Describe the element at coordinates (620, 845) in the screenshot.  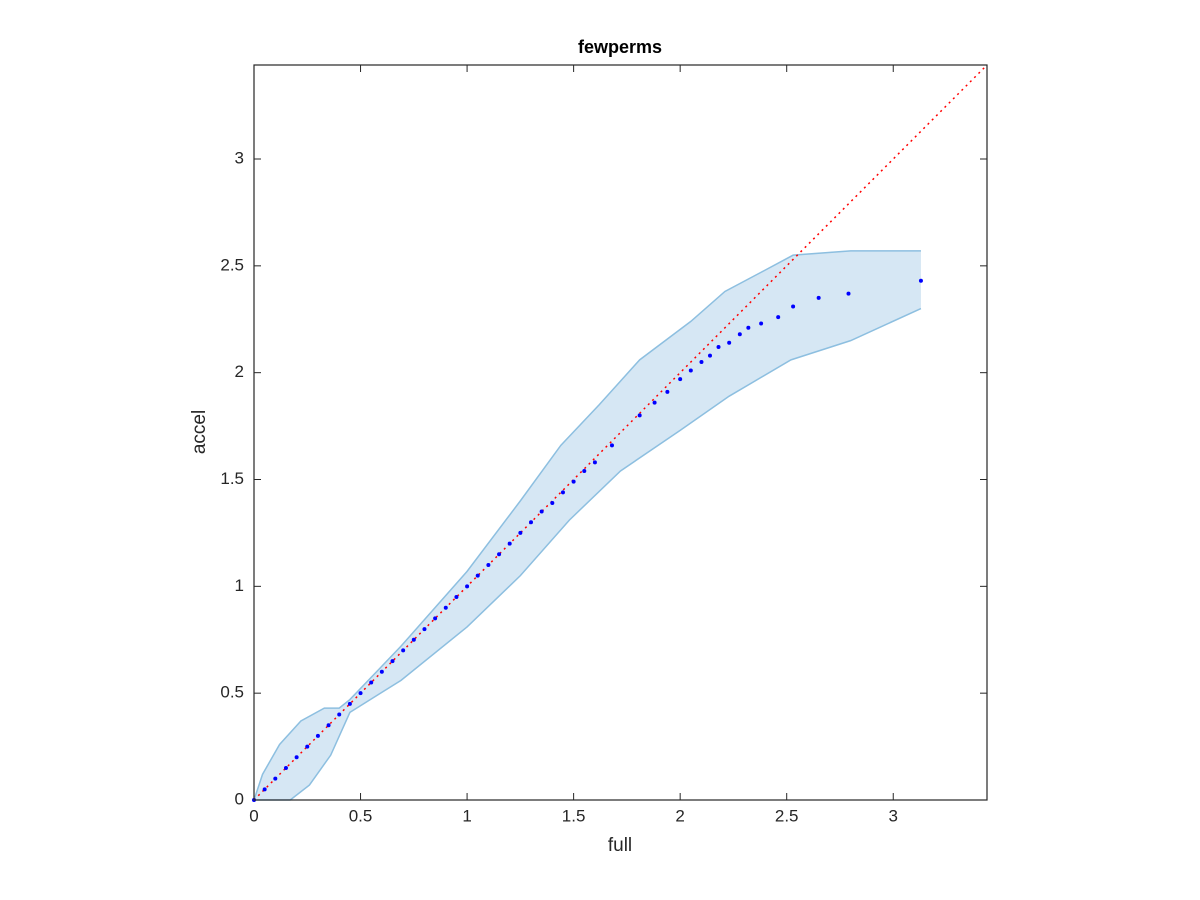
I see `x-axis-label: full` at that location.